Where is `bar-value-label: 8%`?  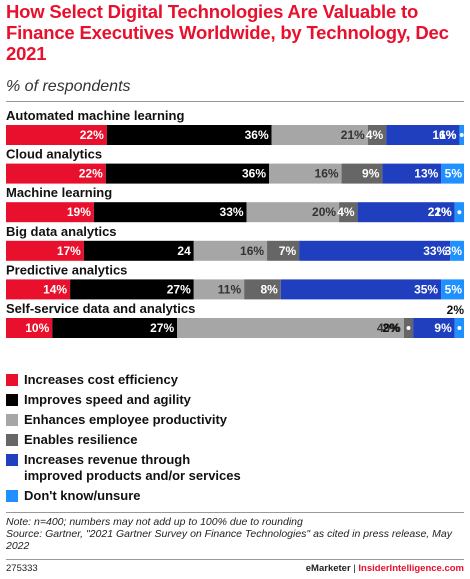
bar-value-label: 8% is located at coordinates (269, 289).